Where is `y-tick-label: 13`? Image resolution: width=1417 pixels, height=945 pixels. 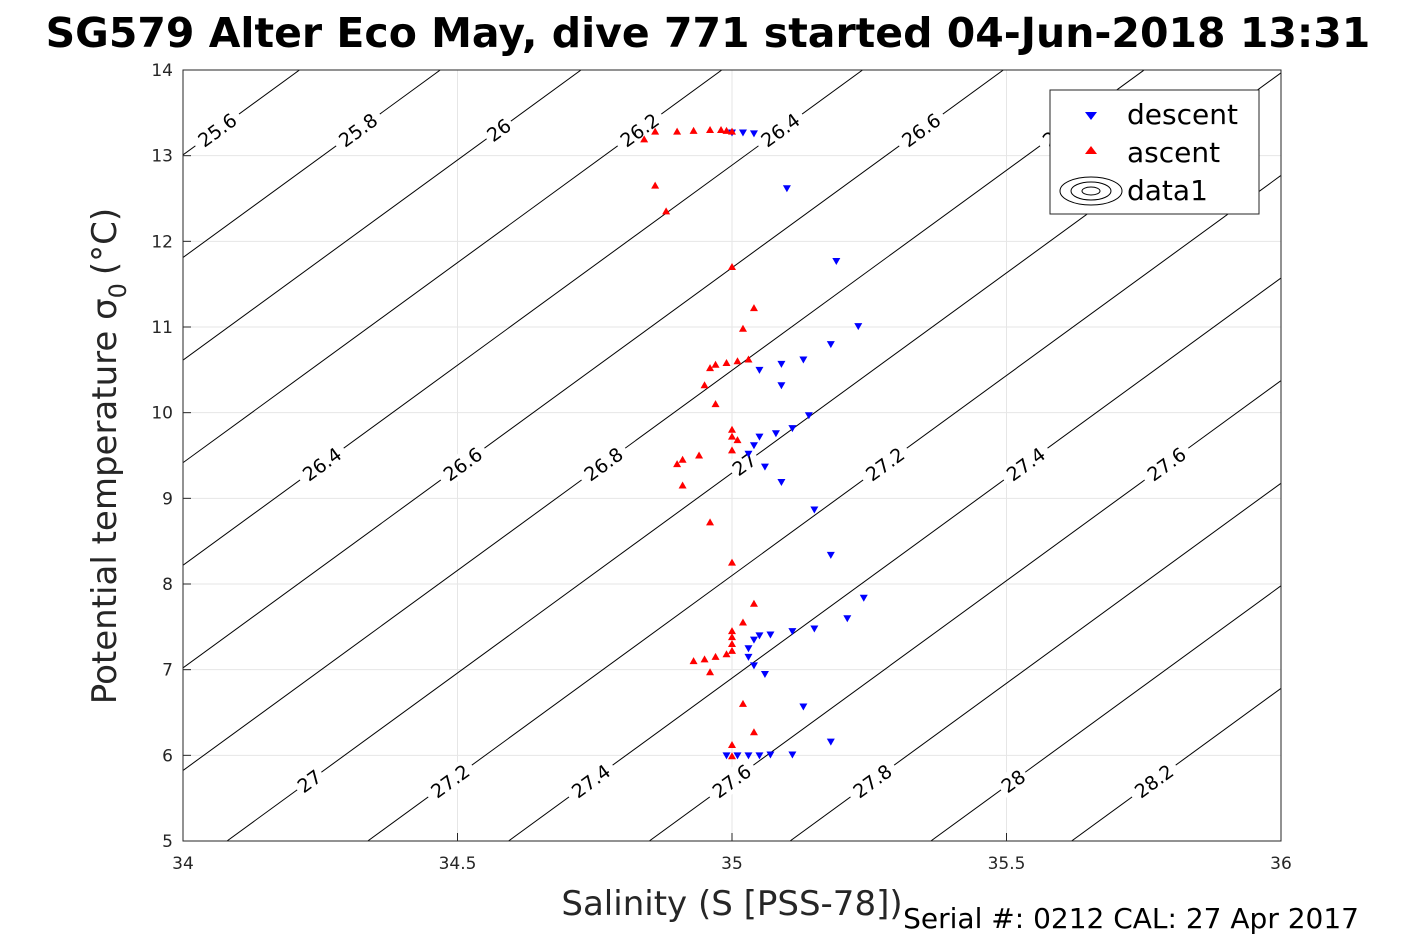
y-tick-label: 13 is located at coordinates (162, 157).